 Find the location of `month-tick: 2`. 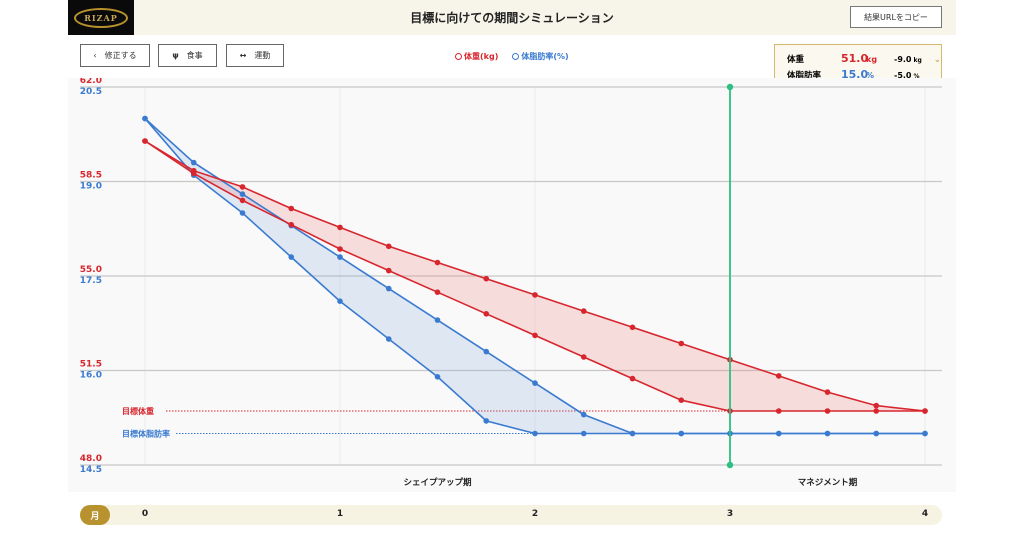

month-tick: 2 is located at coordinates (535, 514).